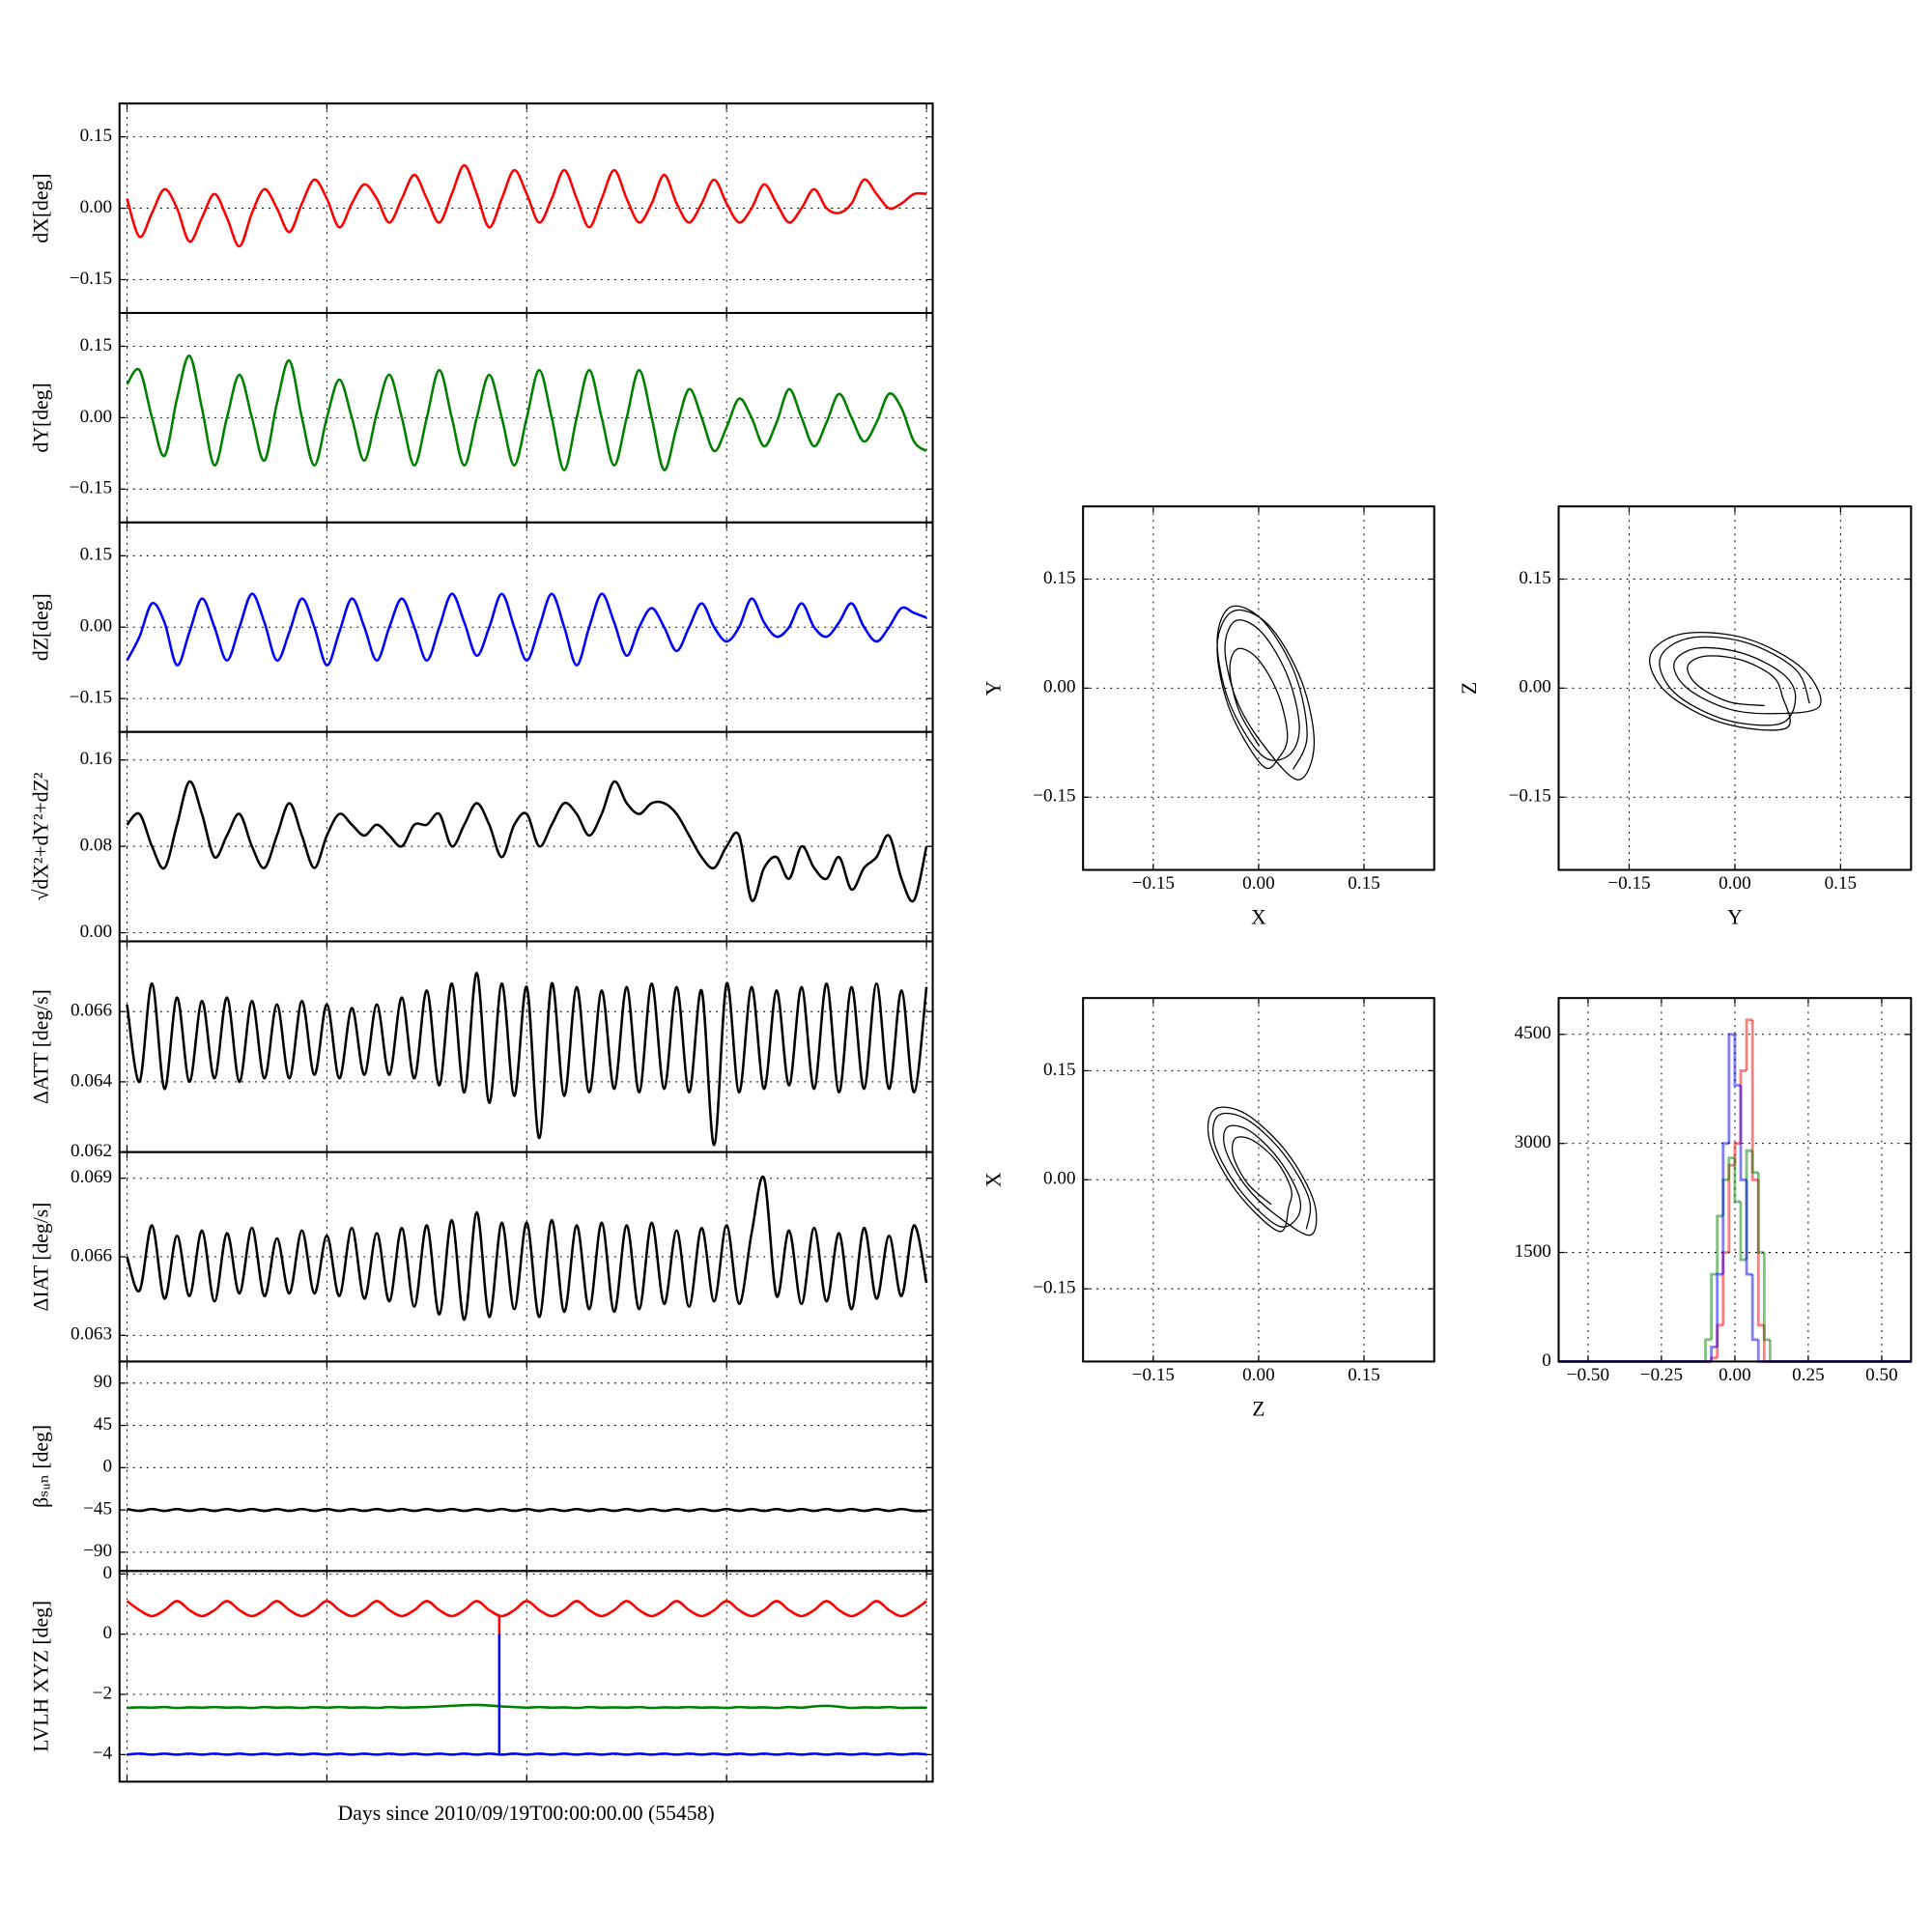  I want to click on y-tick-label: −2, so click(102, 1693).